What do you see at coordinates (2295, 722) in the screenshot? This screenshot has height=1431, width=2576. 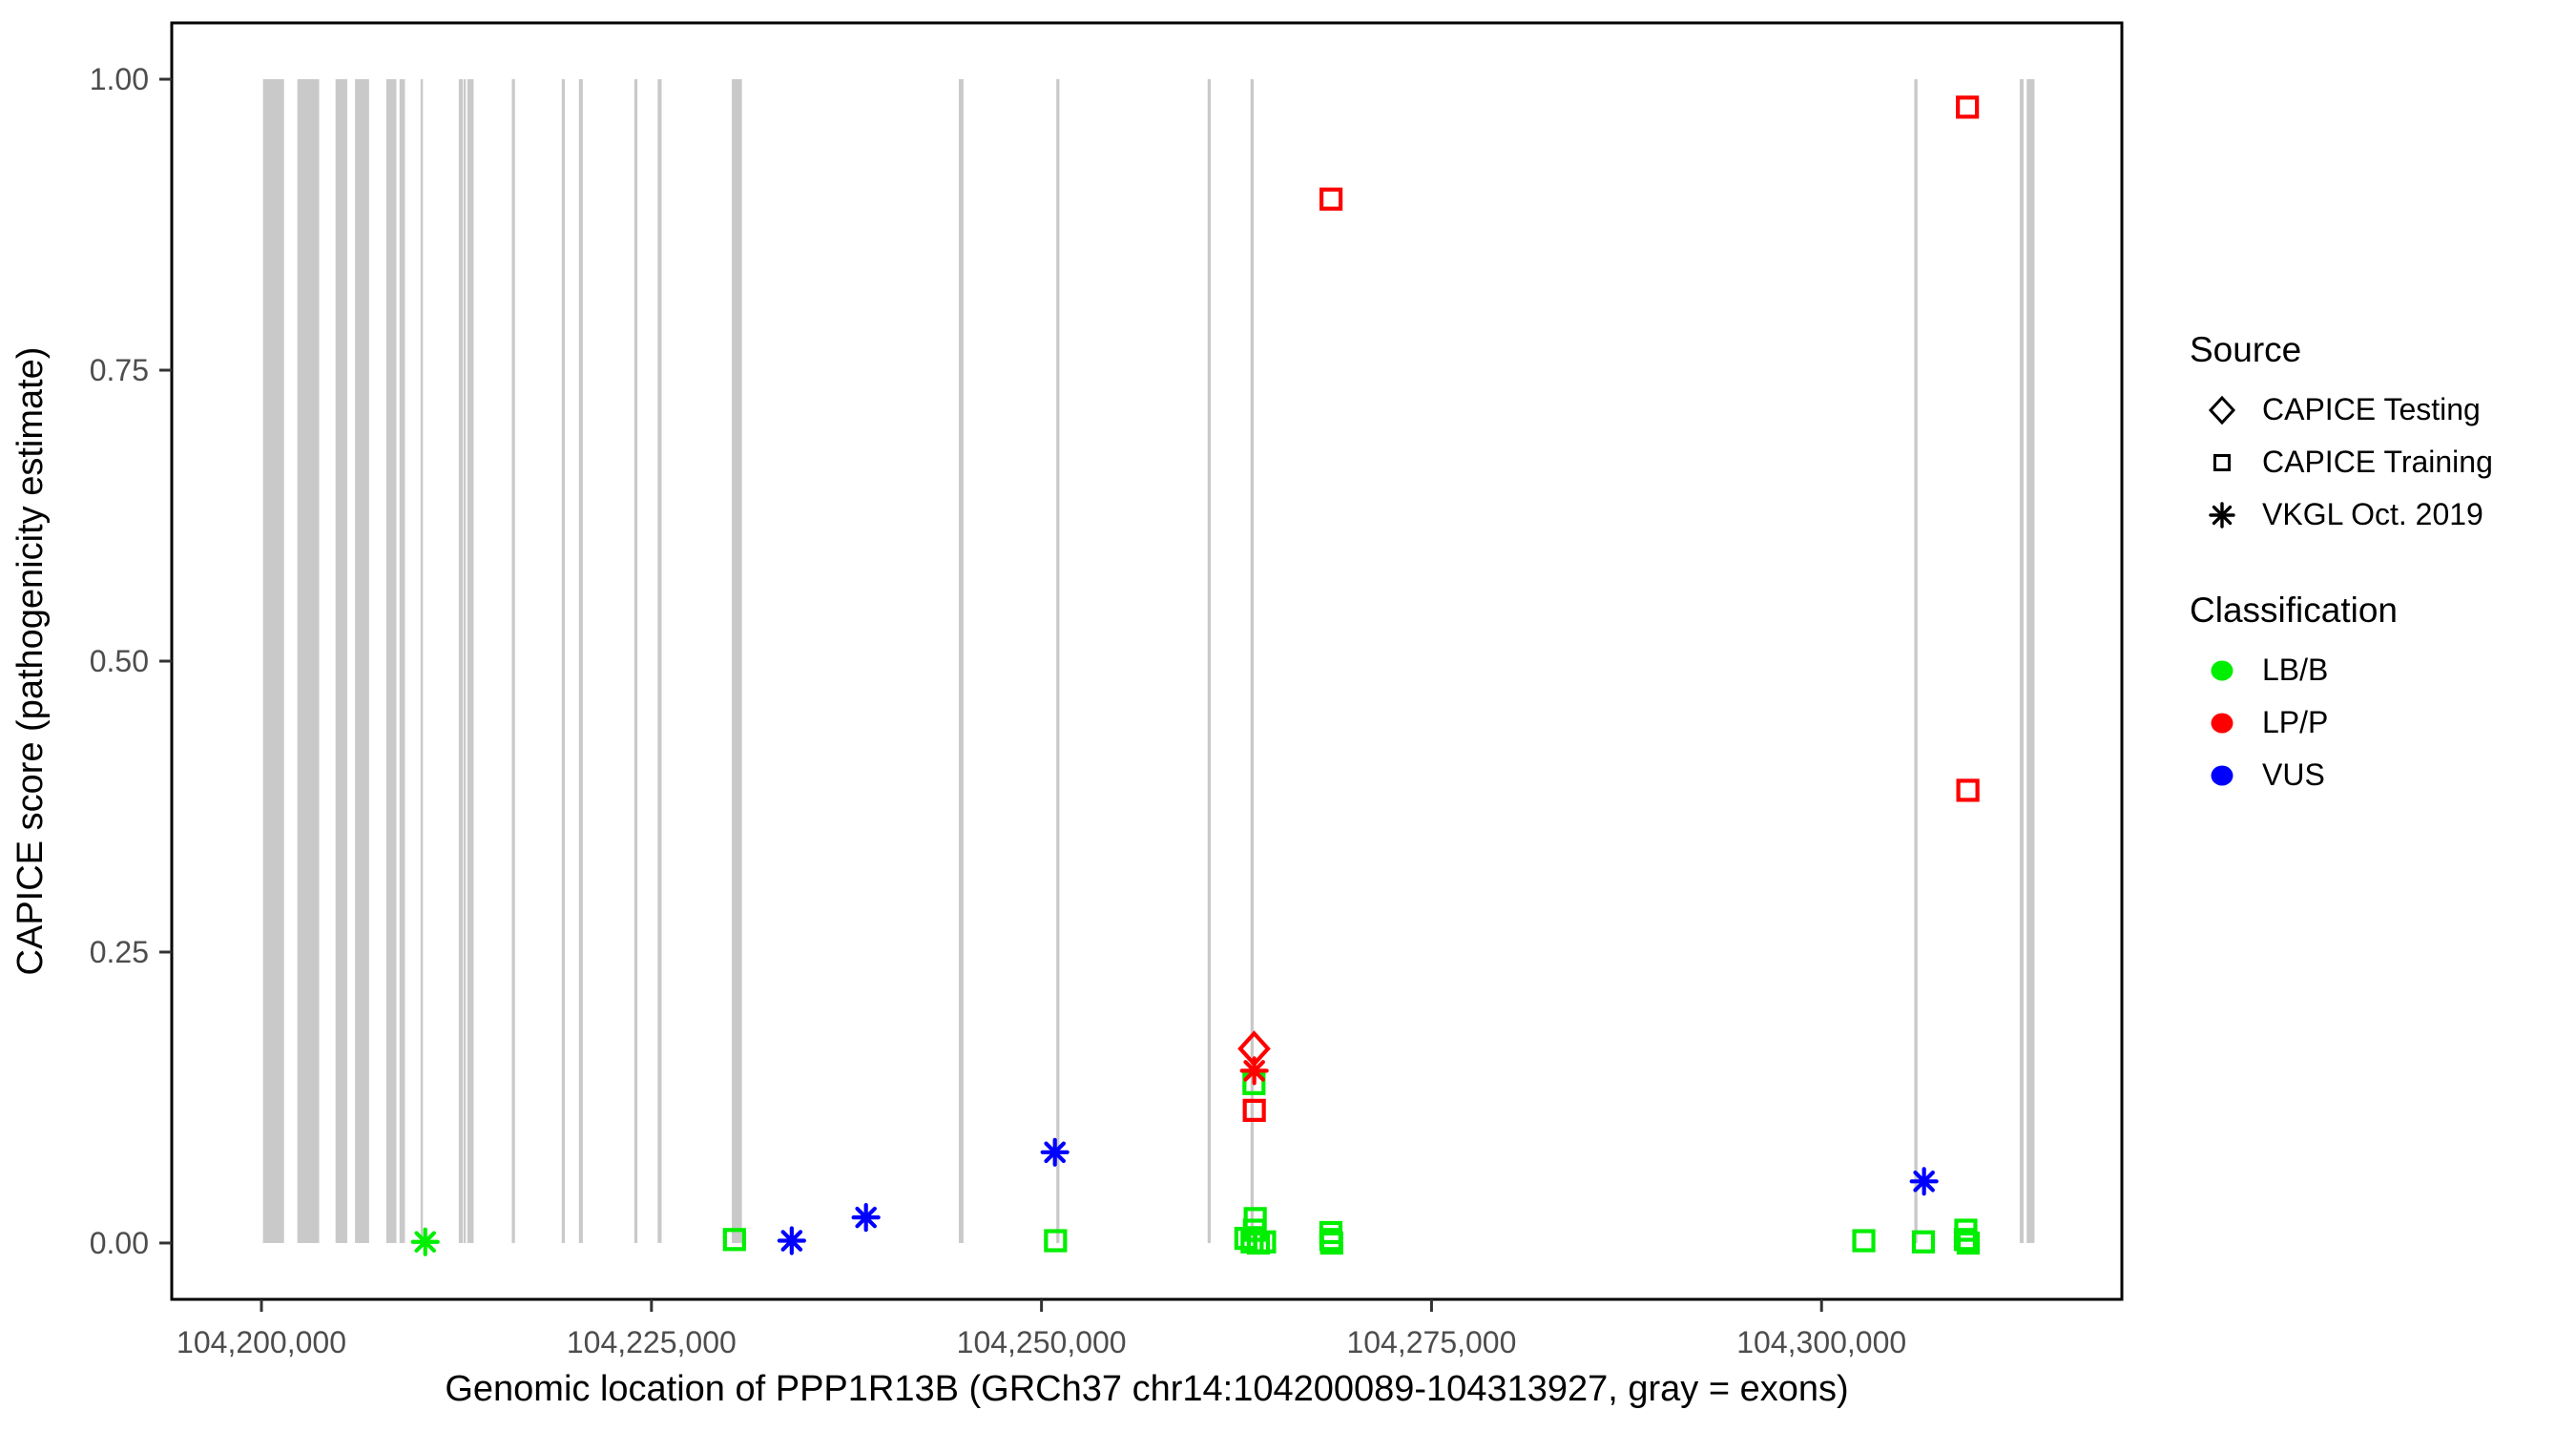 I see `legend-item-lp-p-label: LP/P` at bounding box center [2295, 722].